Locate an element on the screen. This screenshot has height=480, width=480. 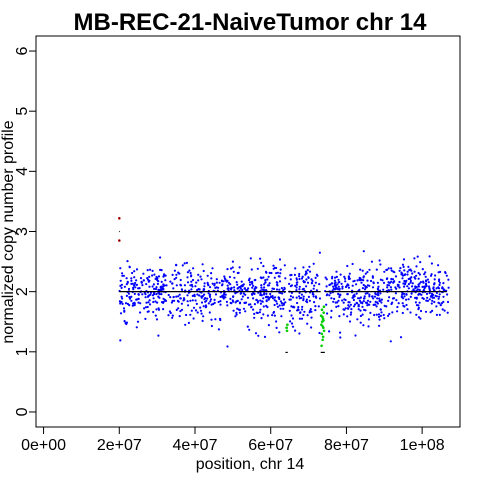
chart-title: MB-REC-21-NaiveTumor chr 14 is located at coordinates (251, 22).